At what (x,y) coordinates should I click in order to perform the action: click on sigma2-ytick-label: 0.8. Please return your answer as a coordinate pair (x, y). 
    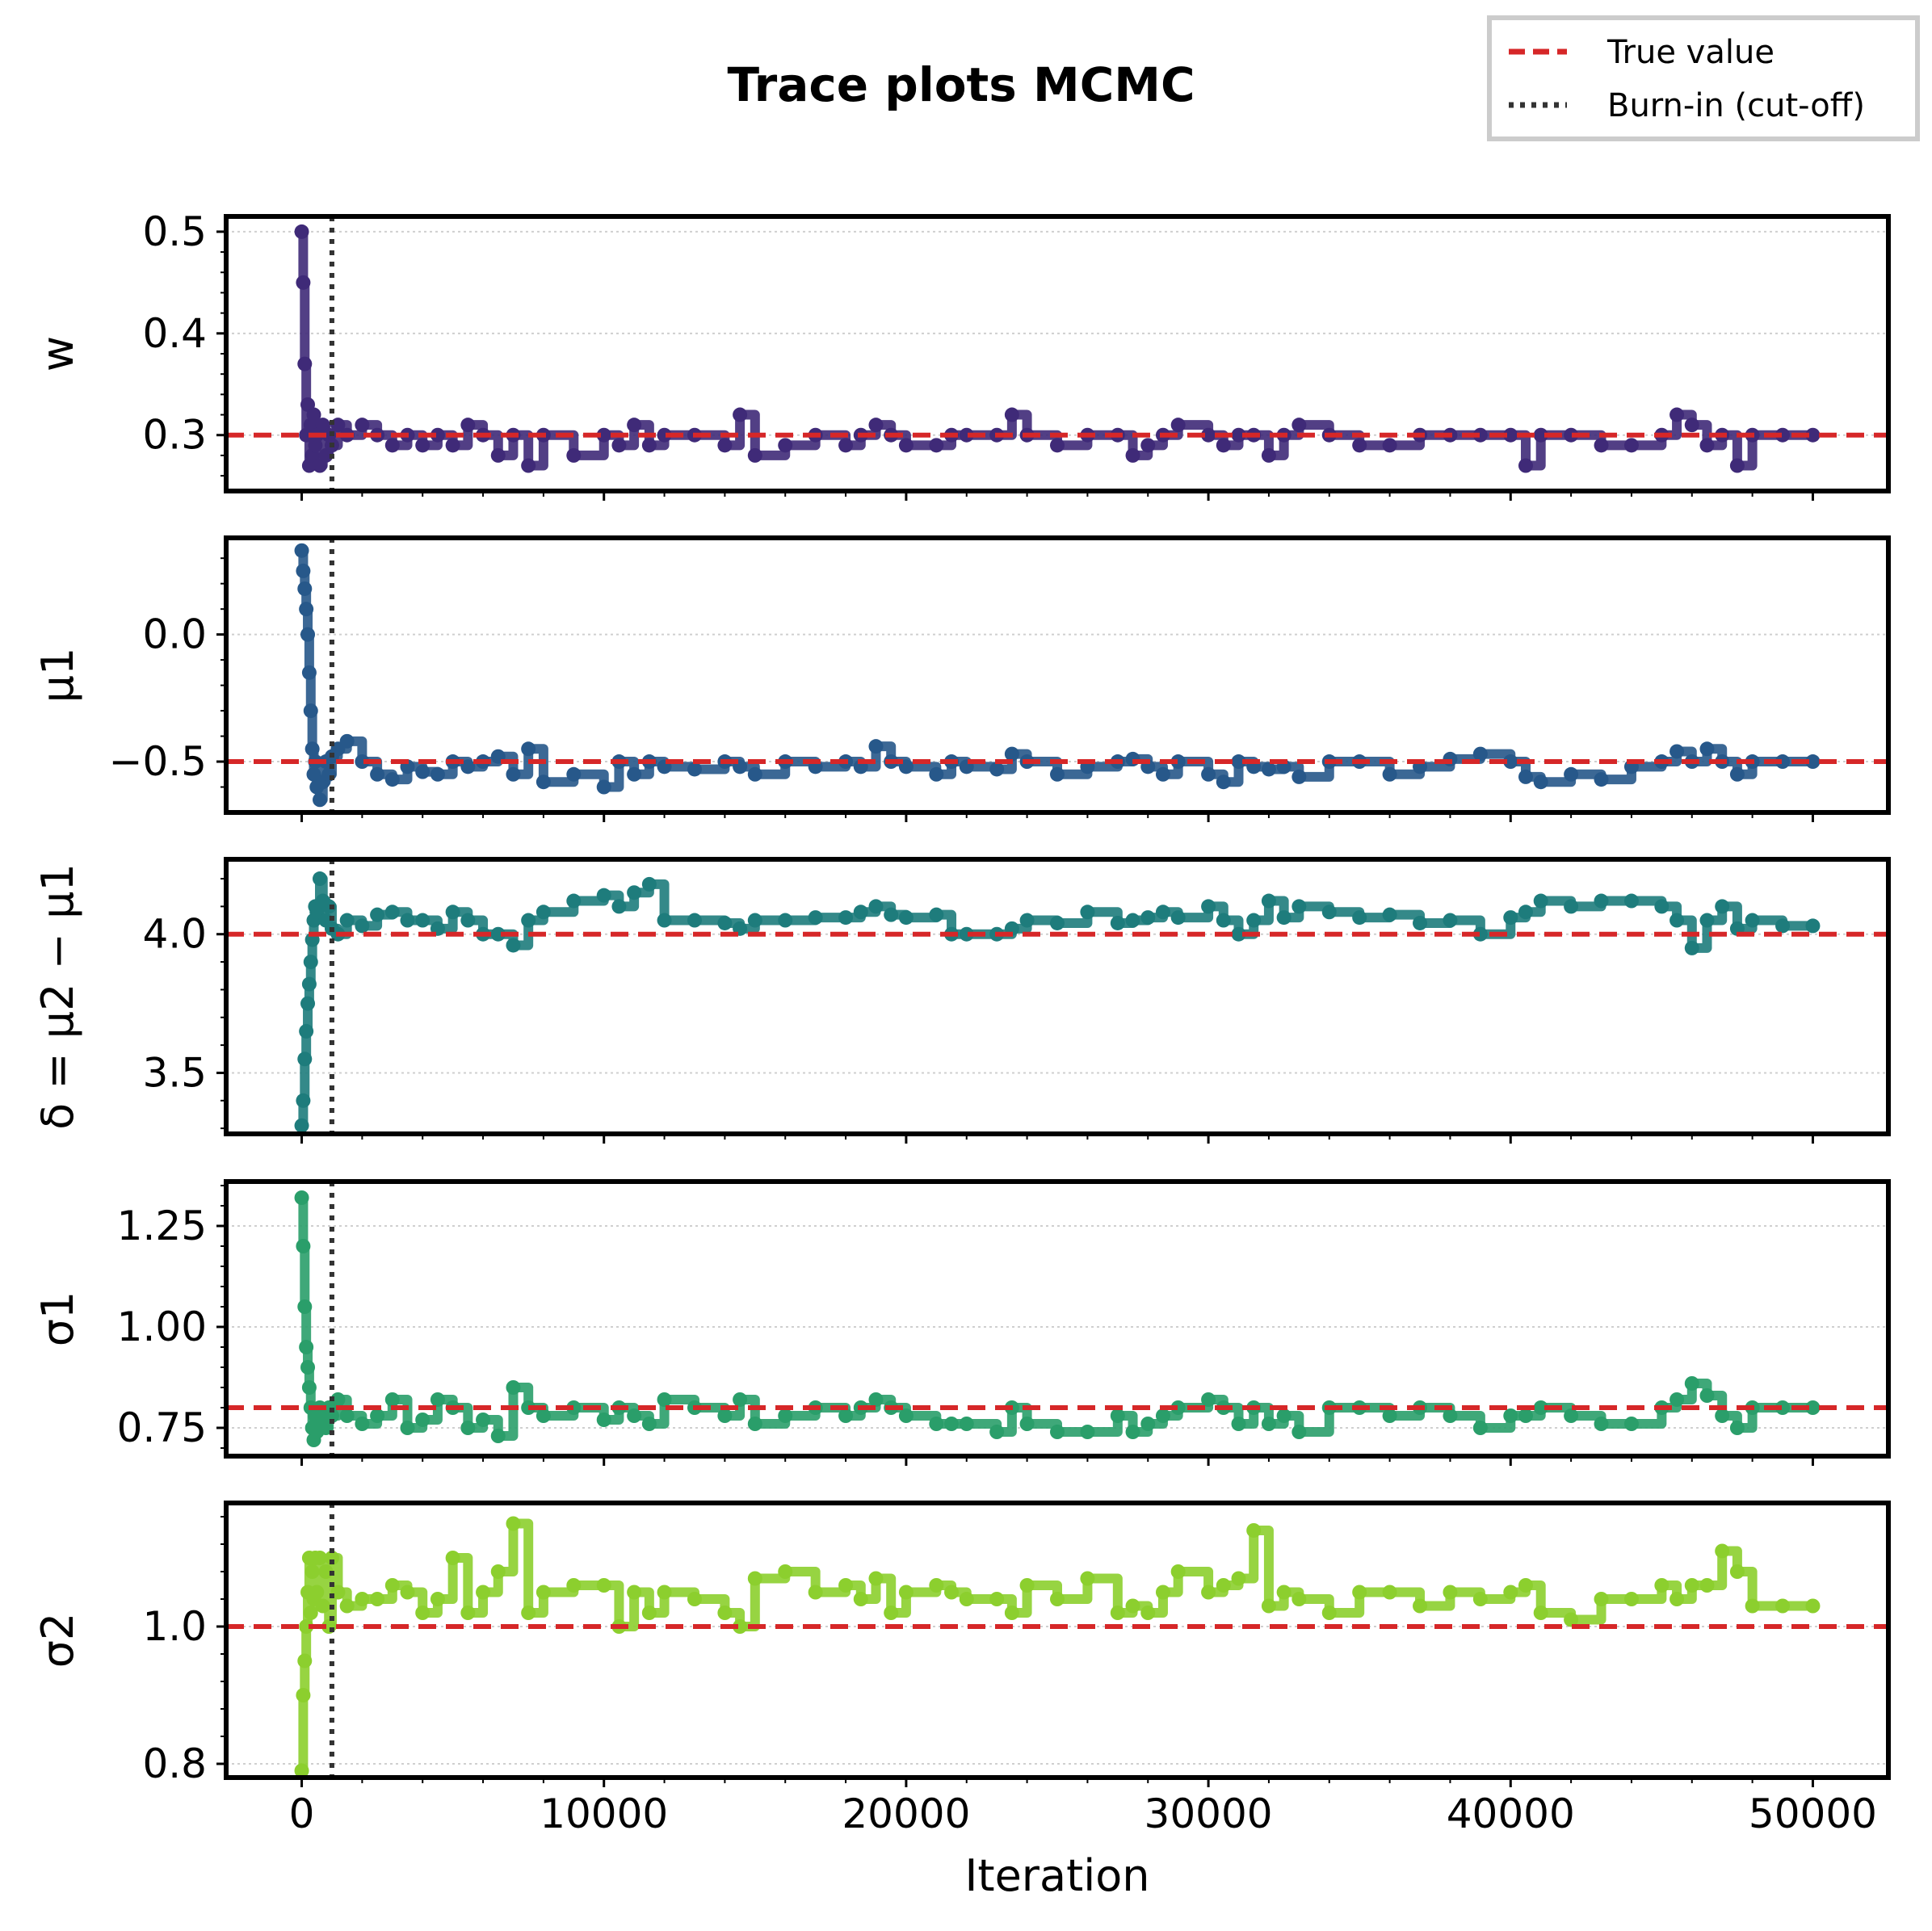
    Looking at the image, I should click on (175, 1763).